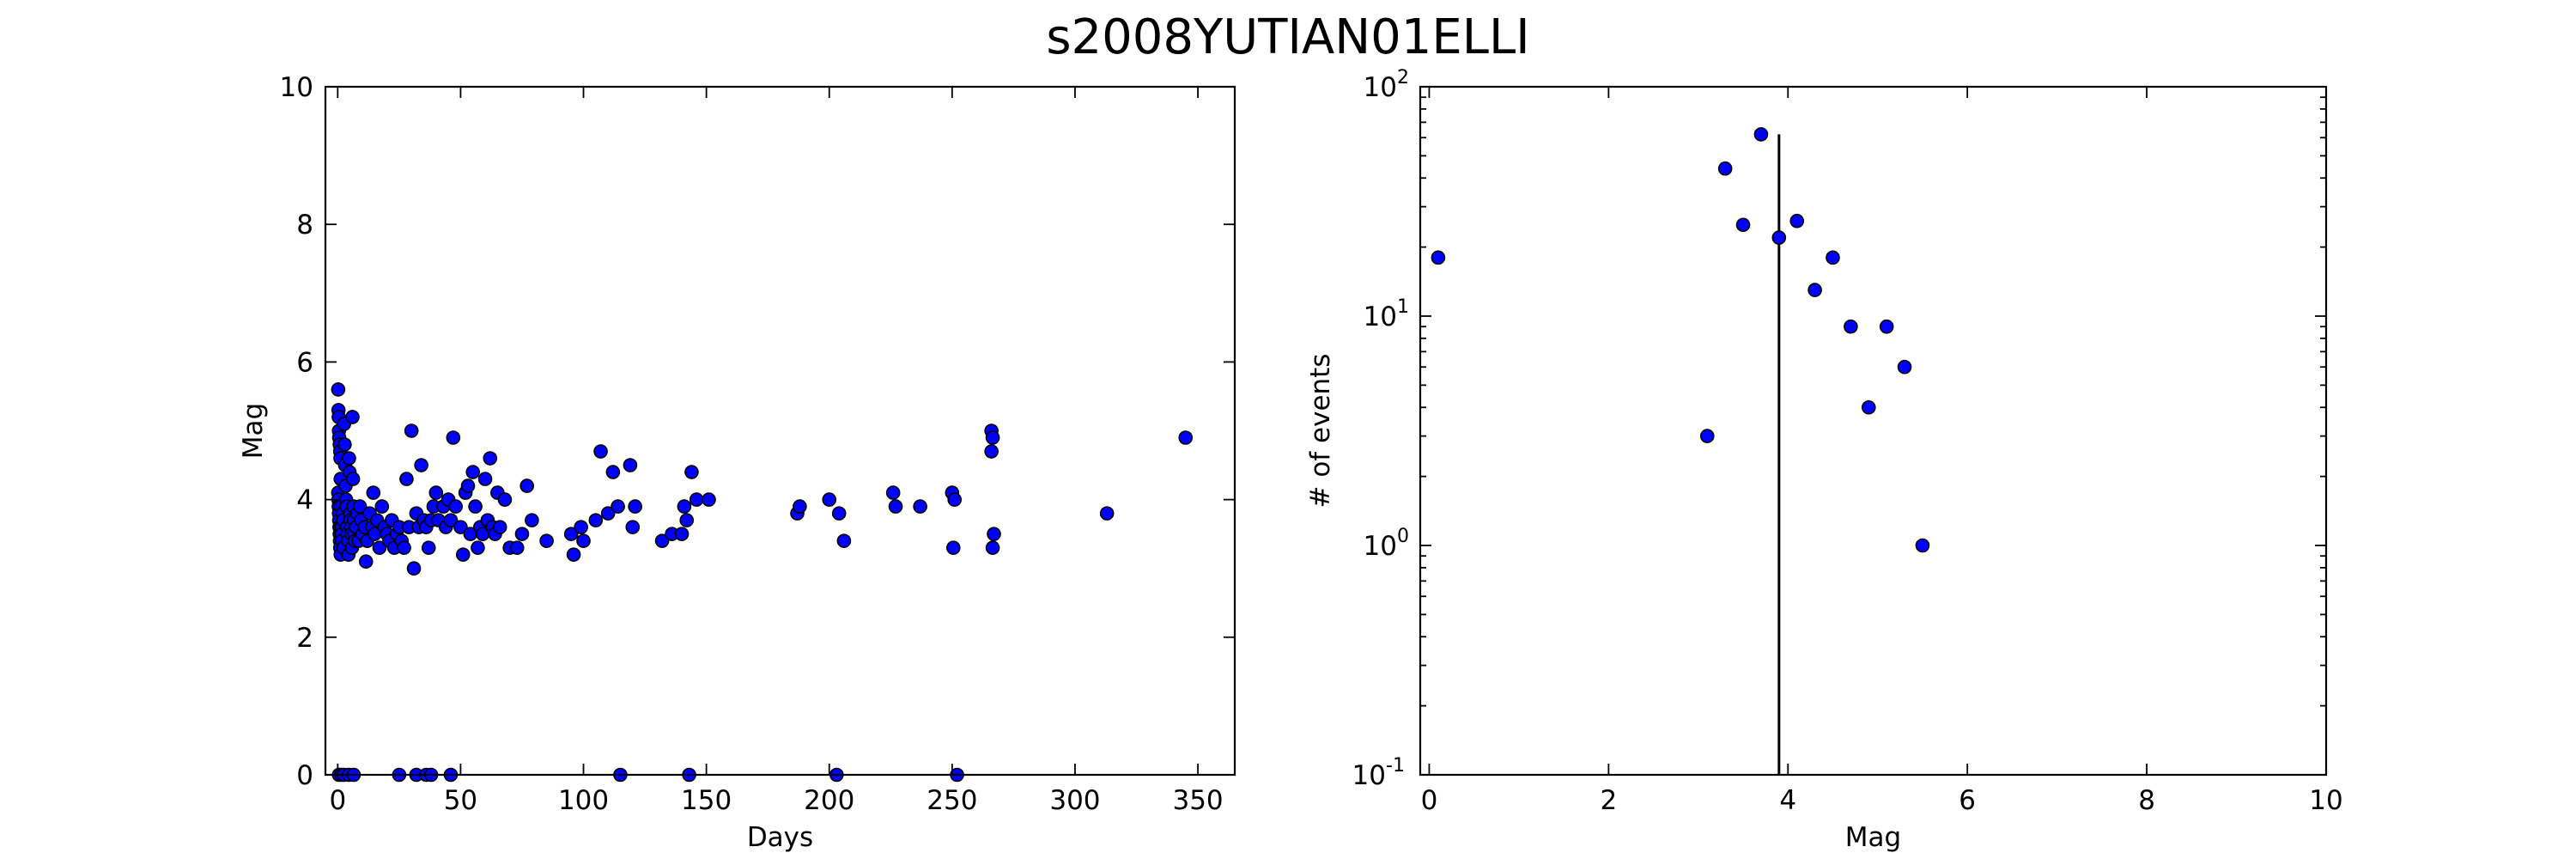  Describe the element at coordinates (1197, 801) in the screenshot. I see `x-tick-label: 350` at that location.